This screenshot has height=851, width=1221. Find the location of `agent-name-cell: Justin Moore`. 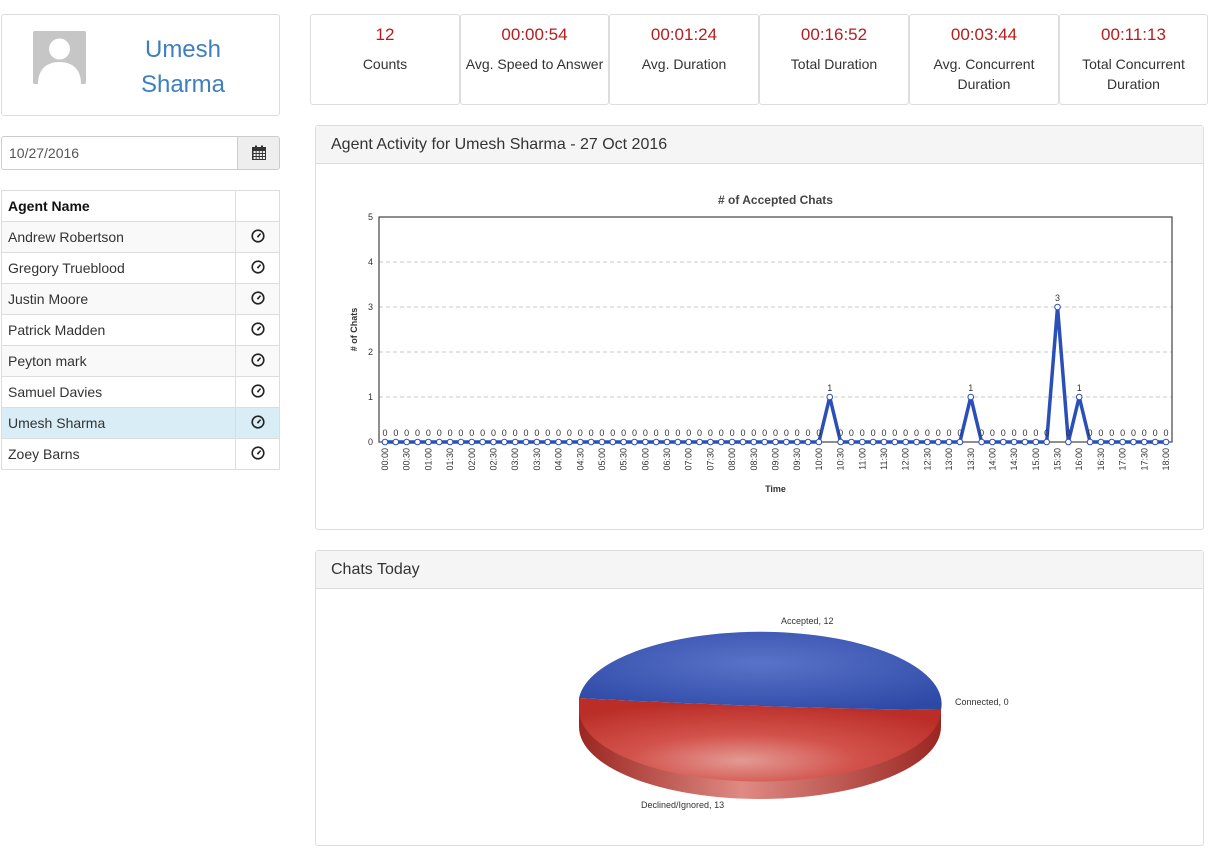

agent-name-cell: Justin Moore is located at coordinates (118, 299).